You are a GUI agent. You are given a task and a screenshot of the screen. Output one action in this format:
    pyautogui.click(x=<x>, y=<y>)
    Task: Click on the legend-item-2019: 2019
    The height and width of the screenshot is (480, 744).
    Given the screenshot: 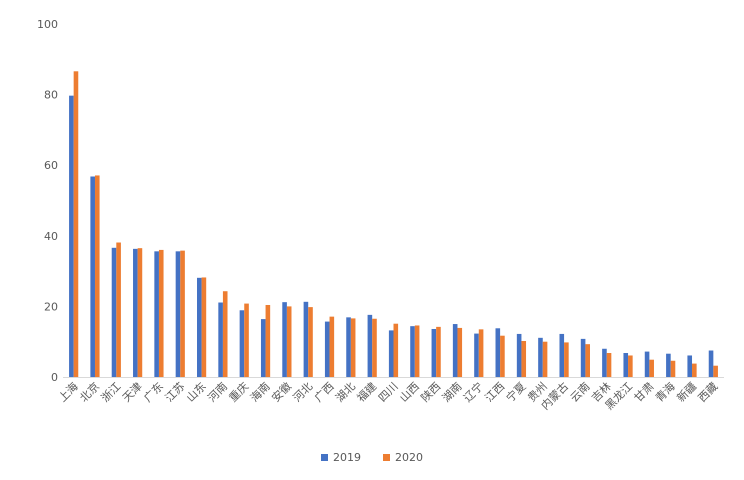 What is the action you would take?
    pyautogui.click(x=341, y=457)
    